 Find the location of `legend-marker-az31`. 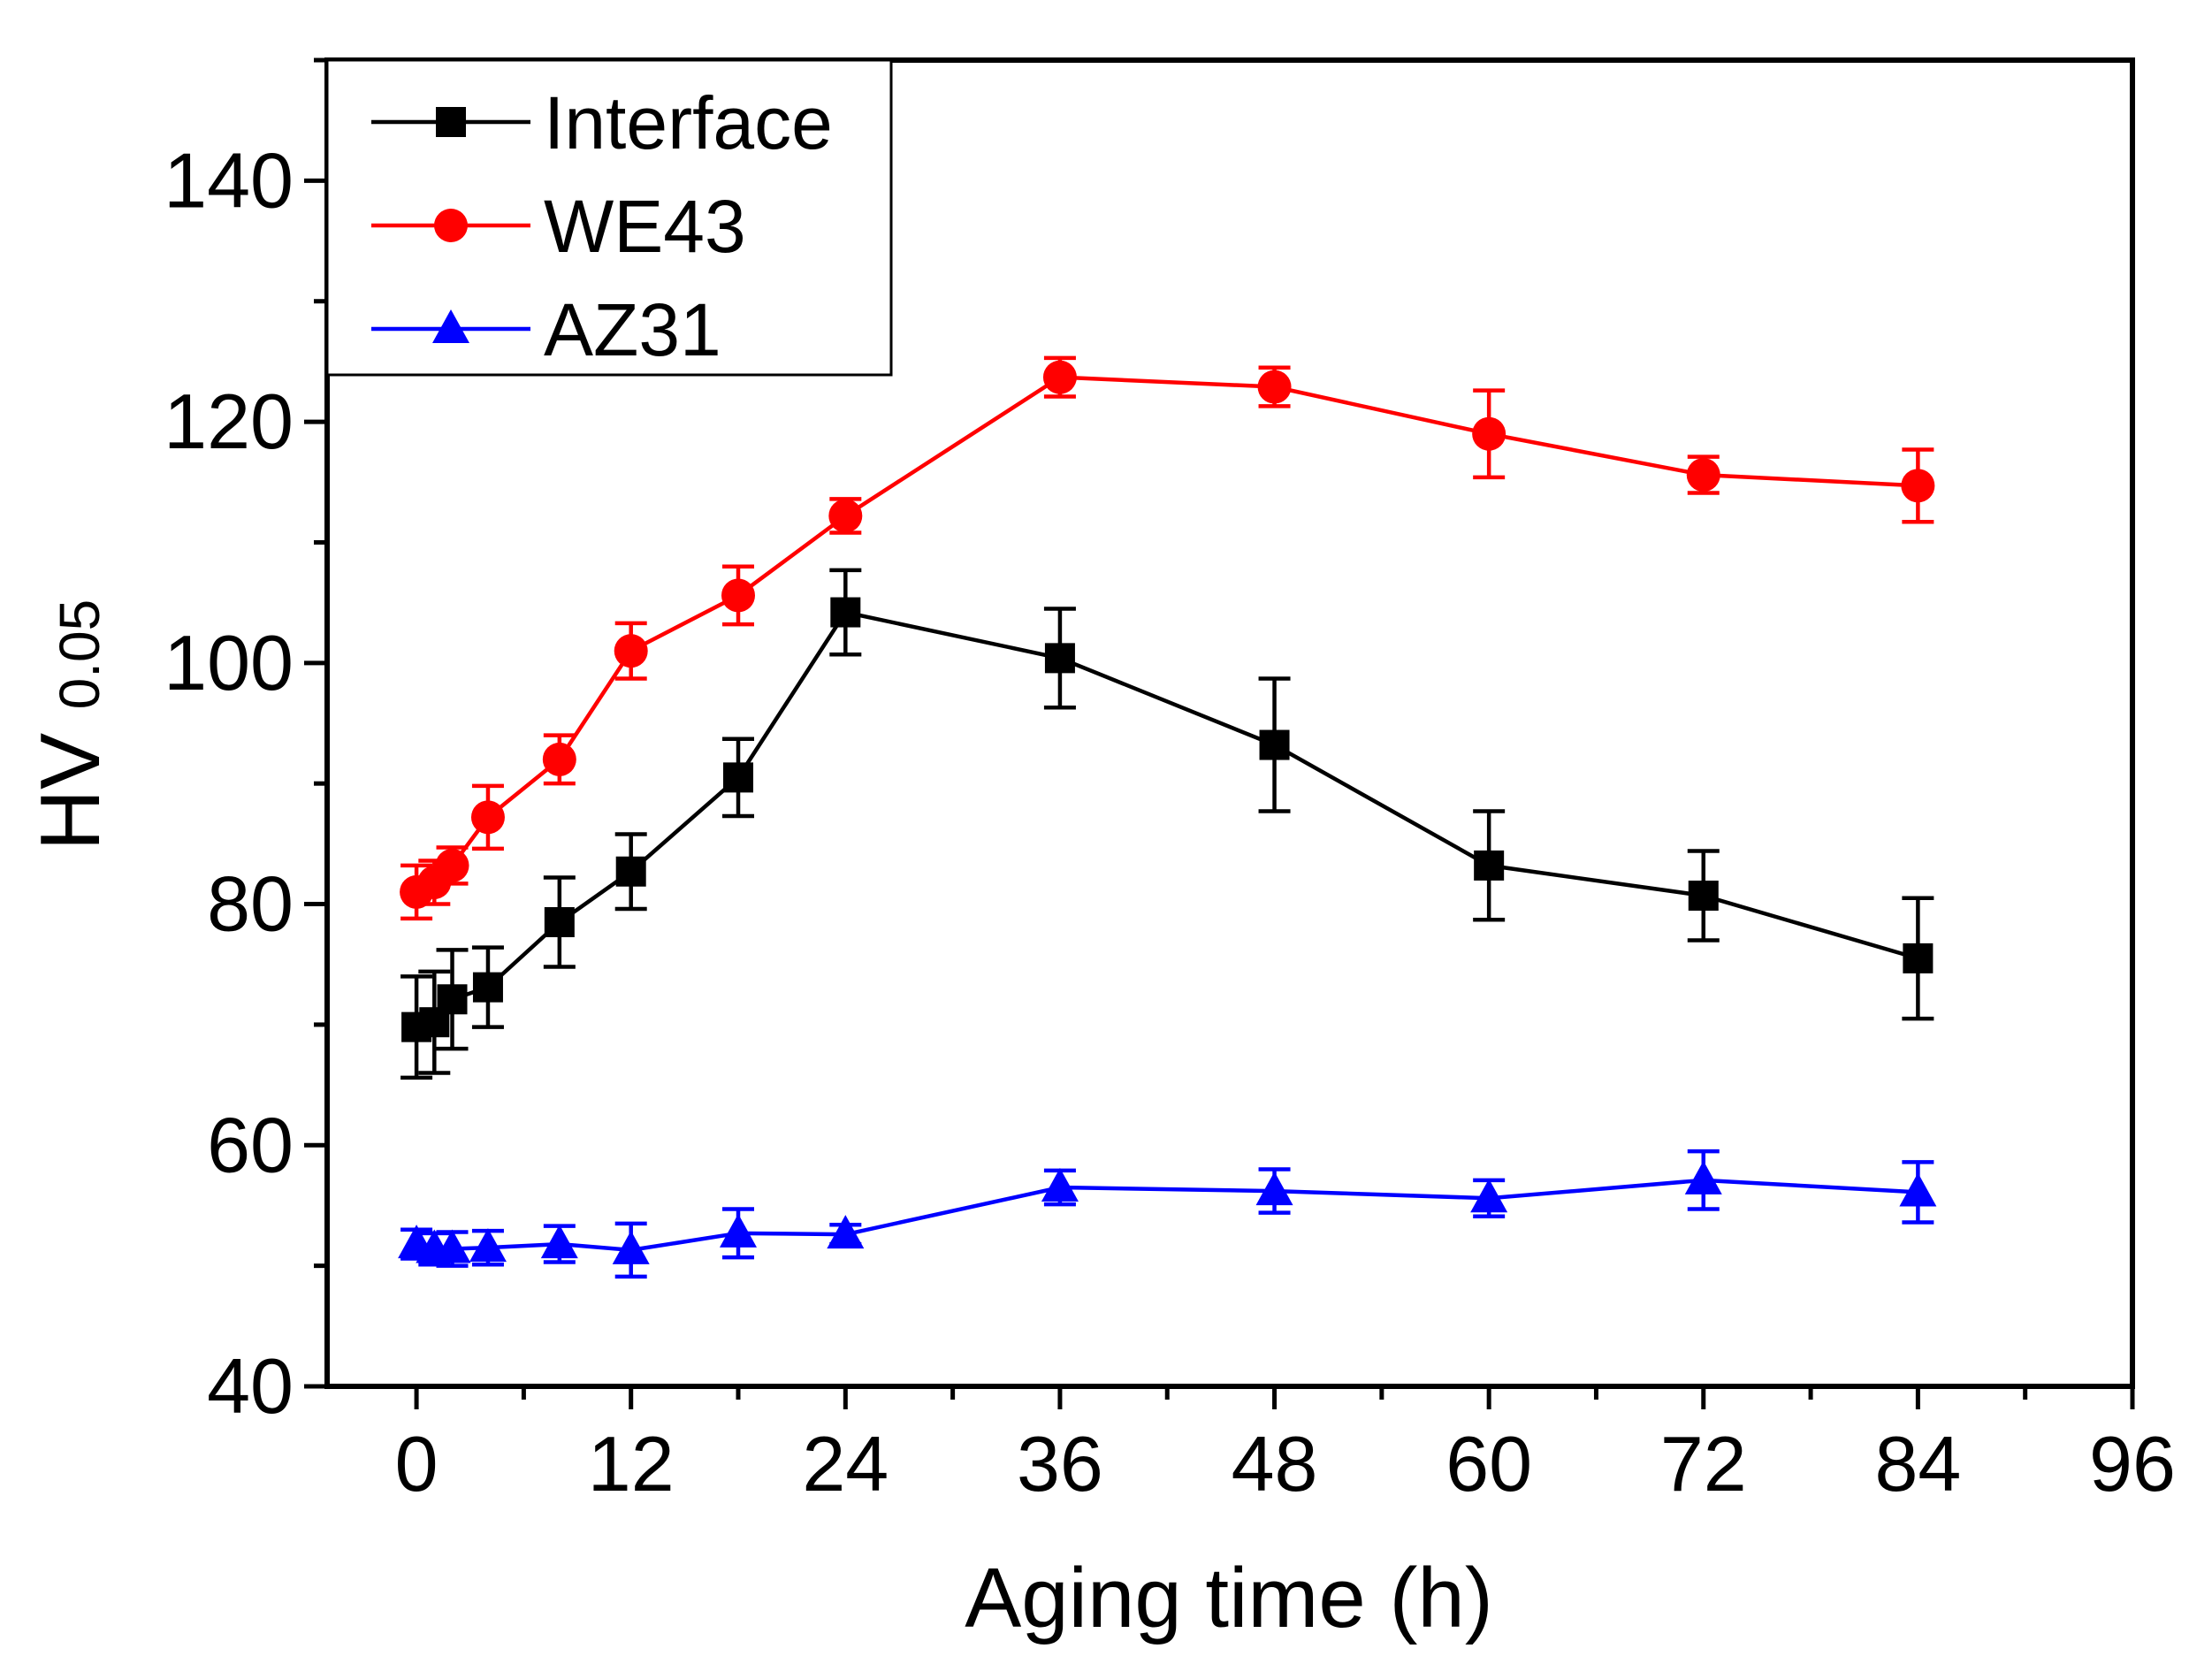

legend-marker-az31 is located at coordinates (450, 326).